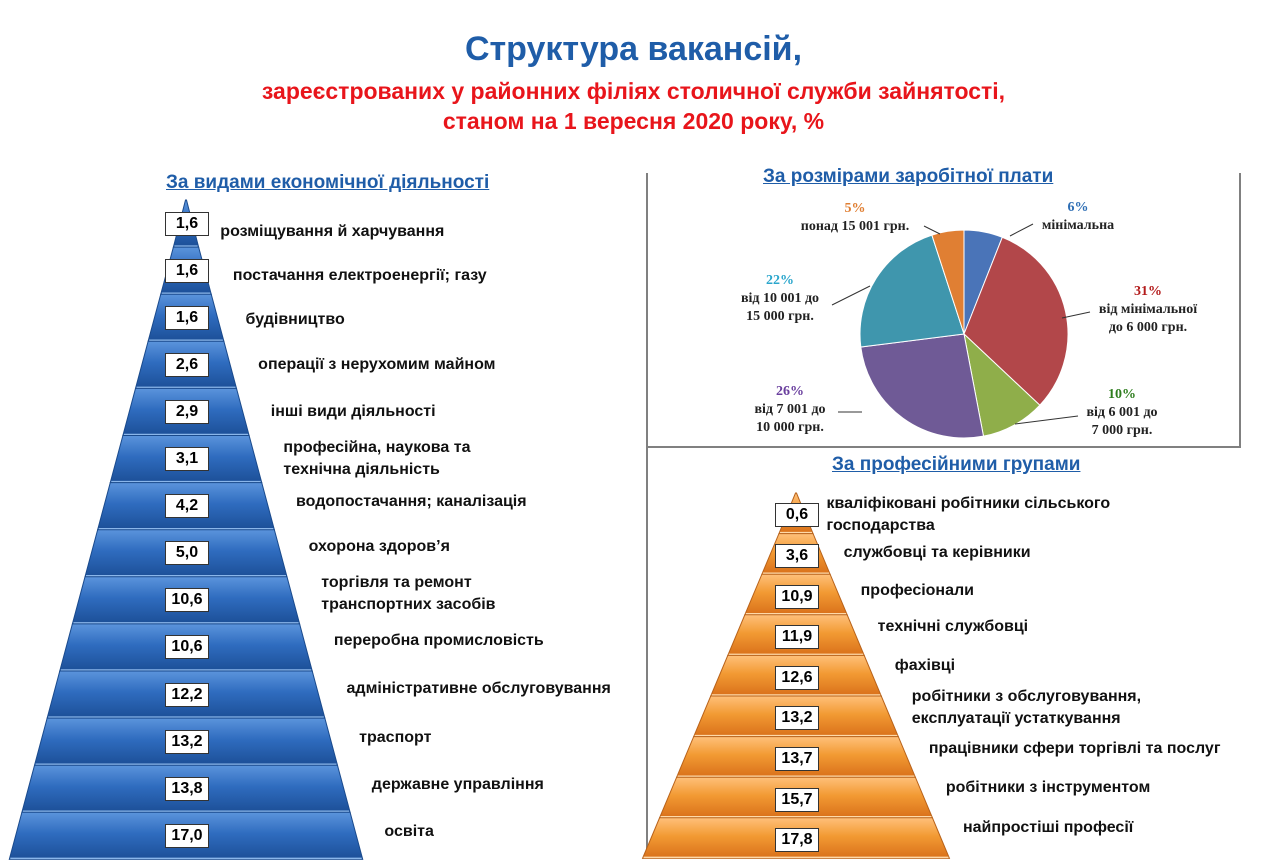 The height and width of the screenshot is (862, 1267). I want to click on horizontal-divider, so click(944, 447).